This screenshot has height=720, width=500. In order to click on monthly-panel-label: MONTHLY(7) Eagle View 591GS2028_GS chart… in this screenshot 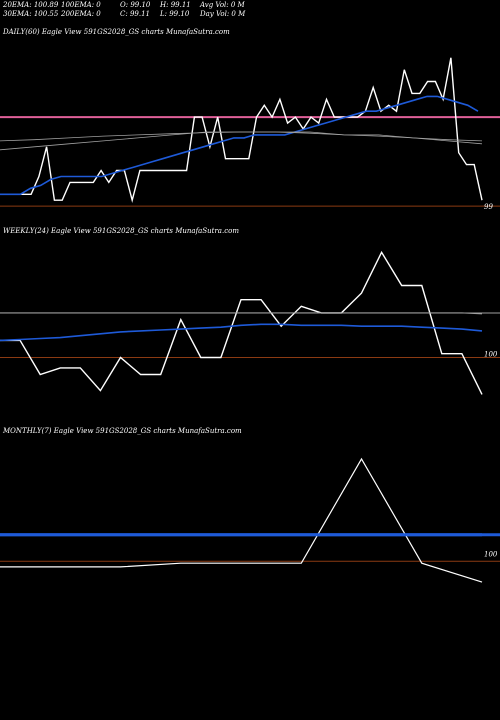, I will do `click(122, 431)`.